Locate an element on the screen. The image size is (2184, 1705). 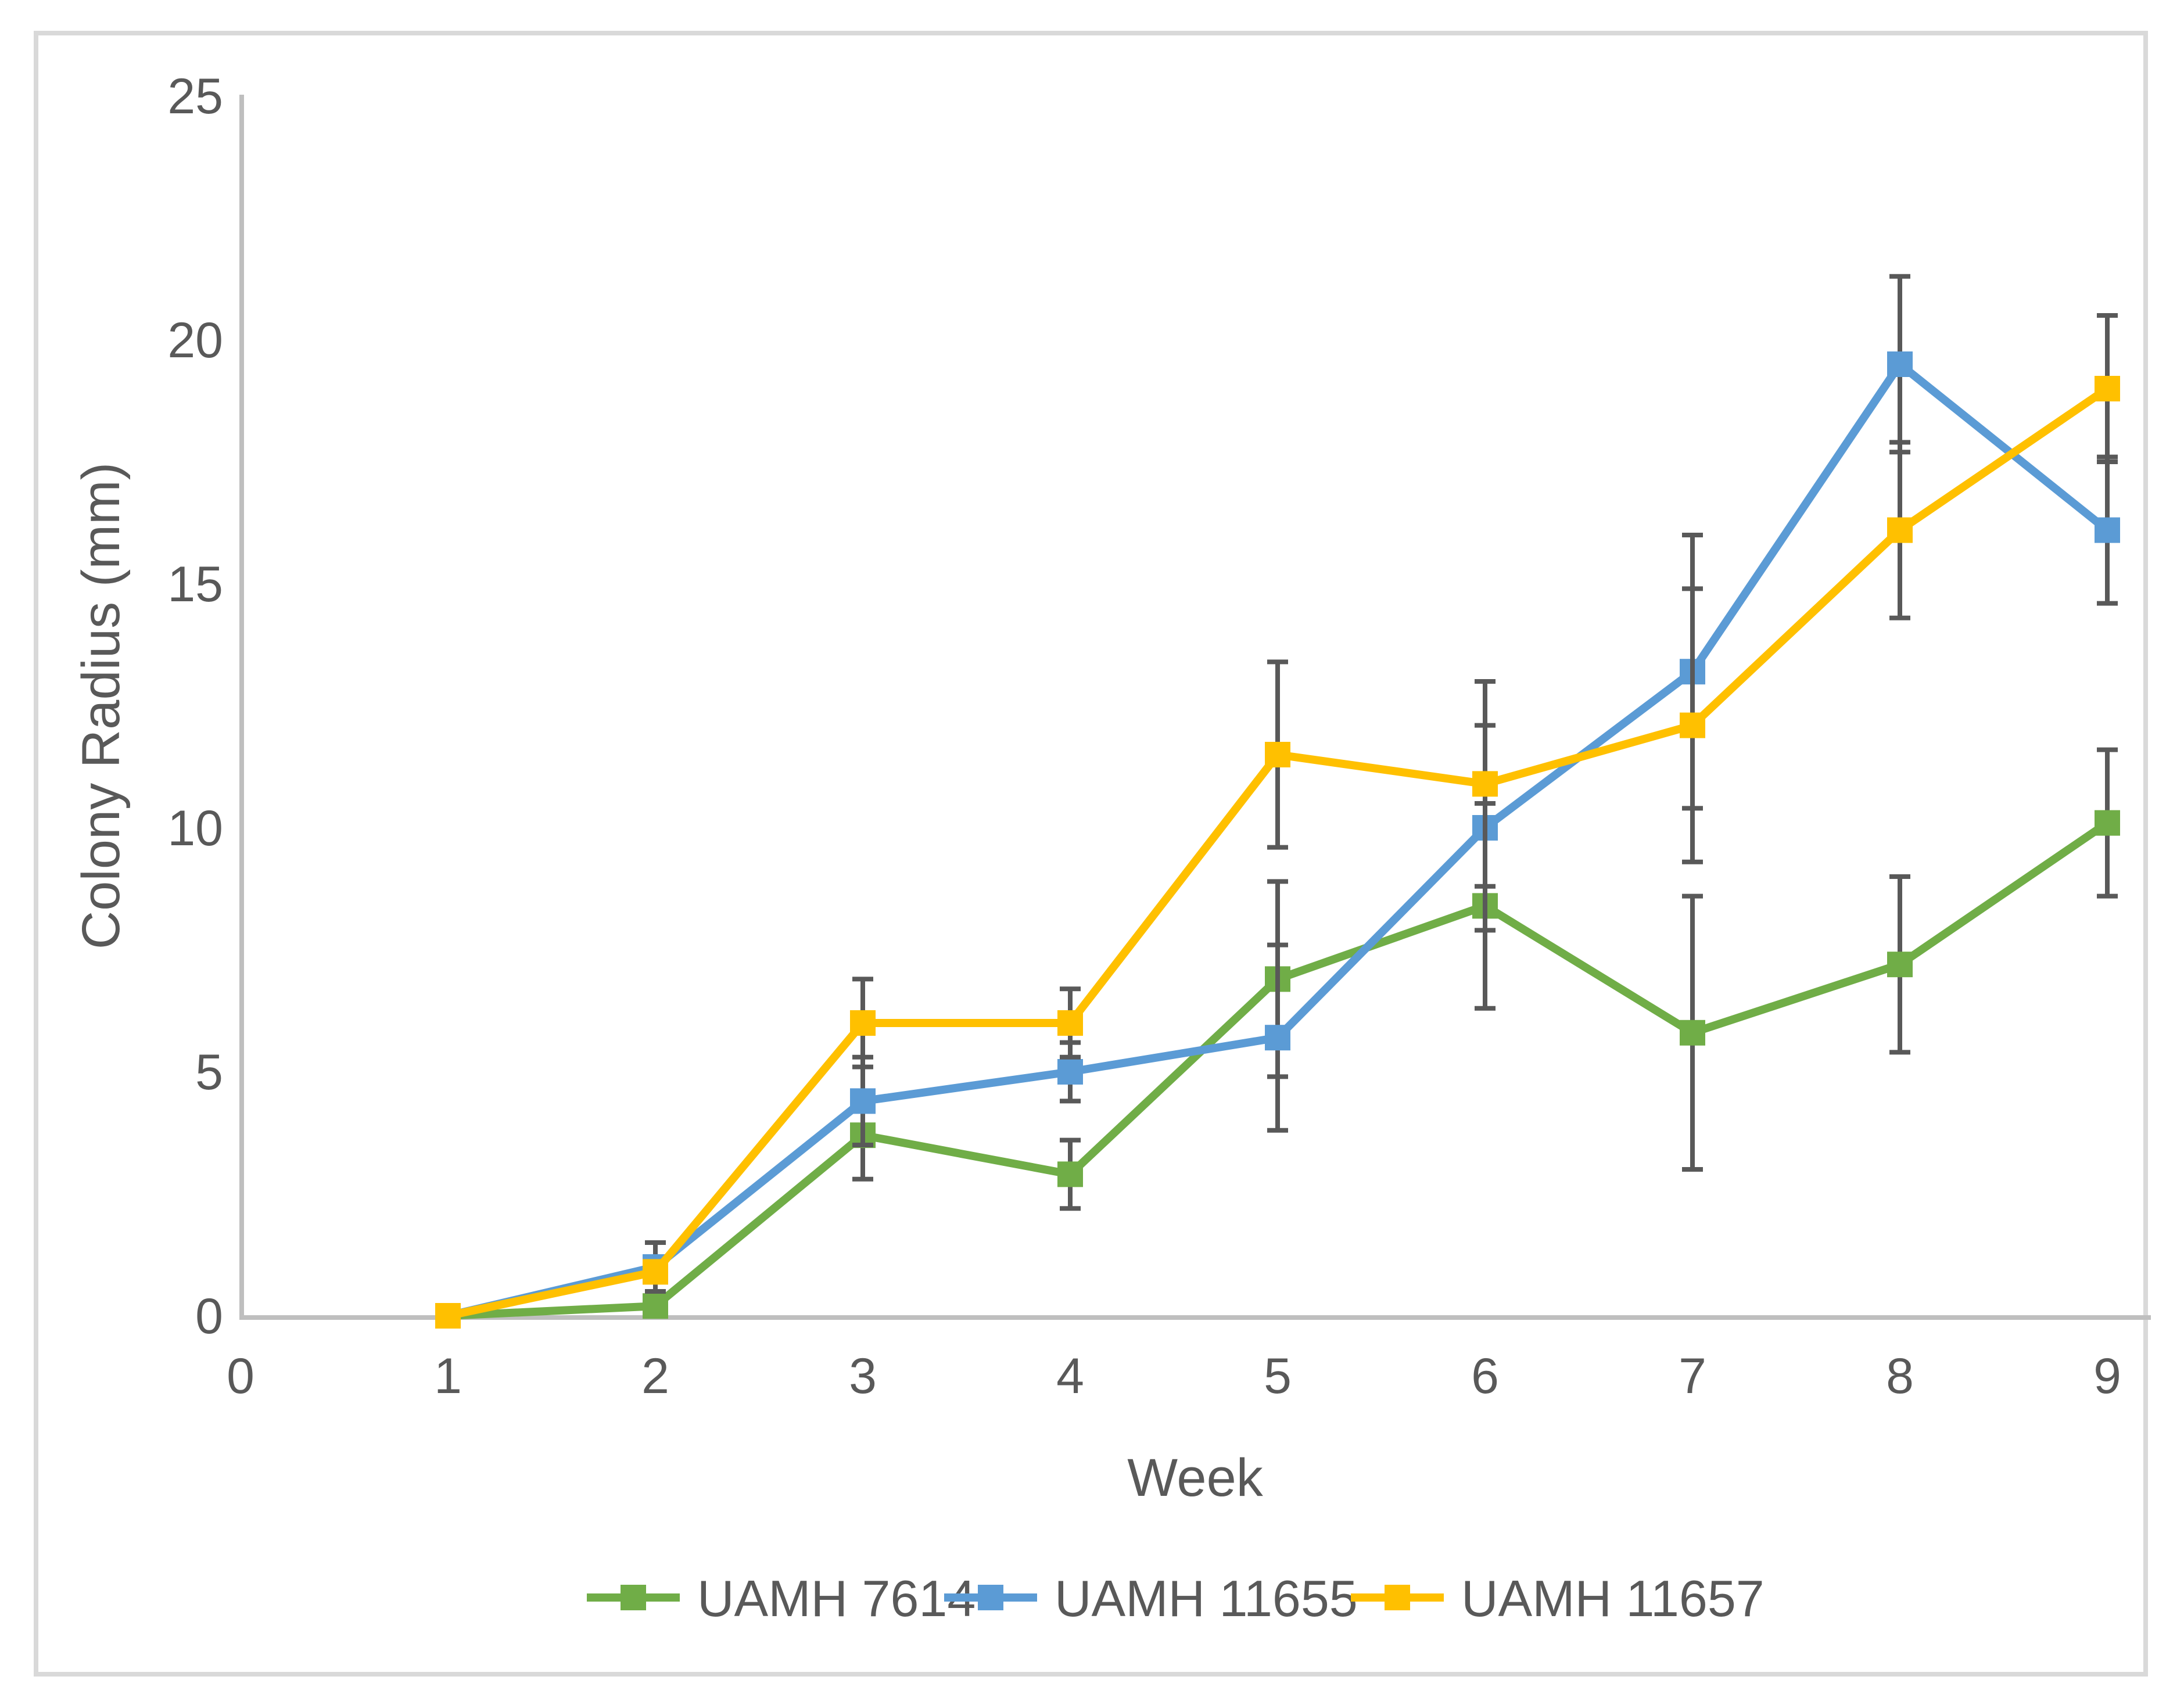
x-tick-label: 4 is located at coordinates (1070, 1376).